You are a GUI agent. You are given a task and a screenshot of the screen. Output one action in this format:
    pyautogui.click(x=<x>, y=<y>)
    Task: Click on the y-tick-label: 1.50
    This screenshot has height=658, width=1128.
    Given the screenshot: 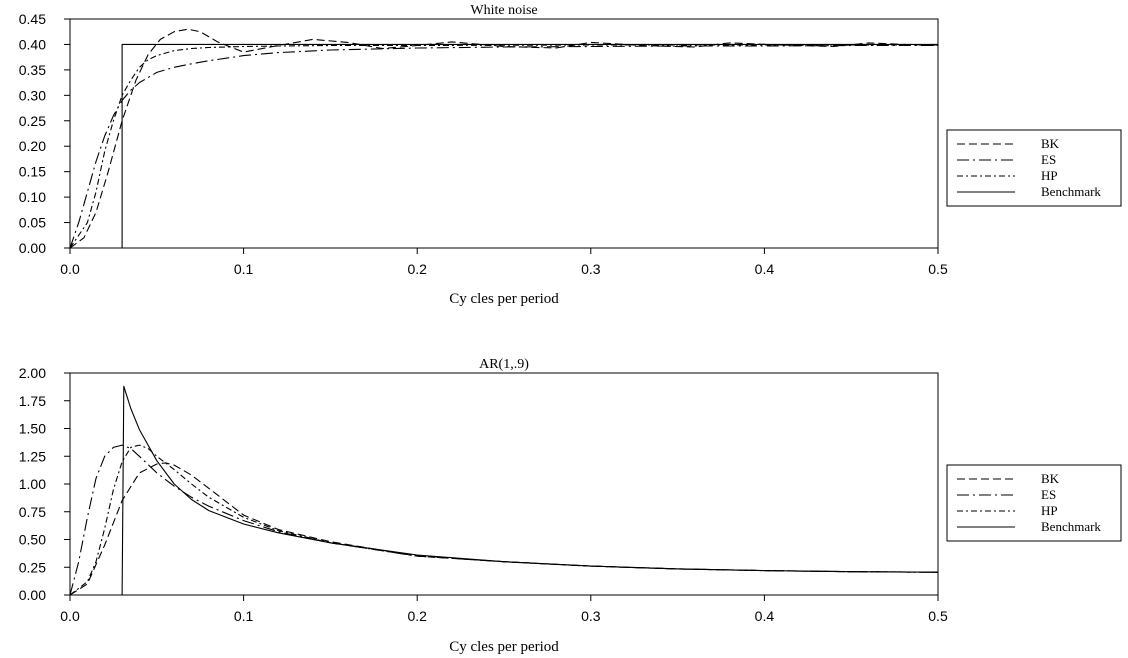 What is the action you would take?
    pyautogui.click(x=32, y=429)
    